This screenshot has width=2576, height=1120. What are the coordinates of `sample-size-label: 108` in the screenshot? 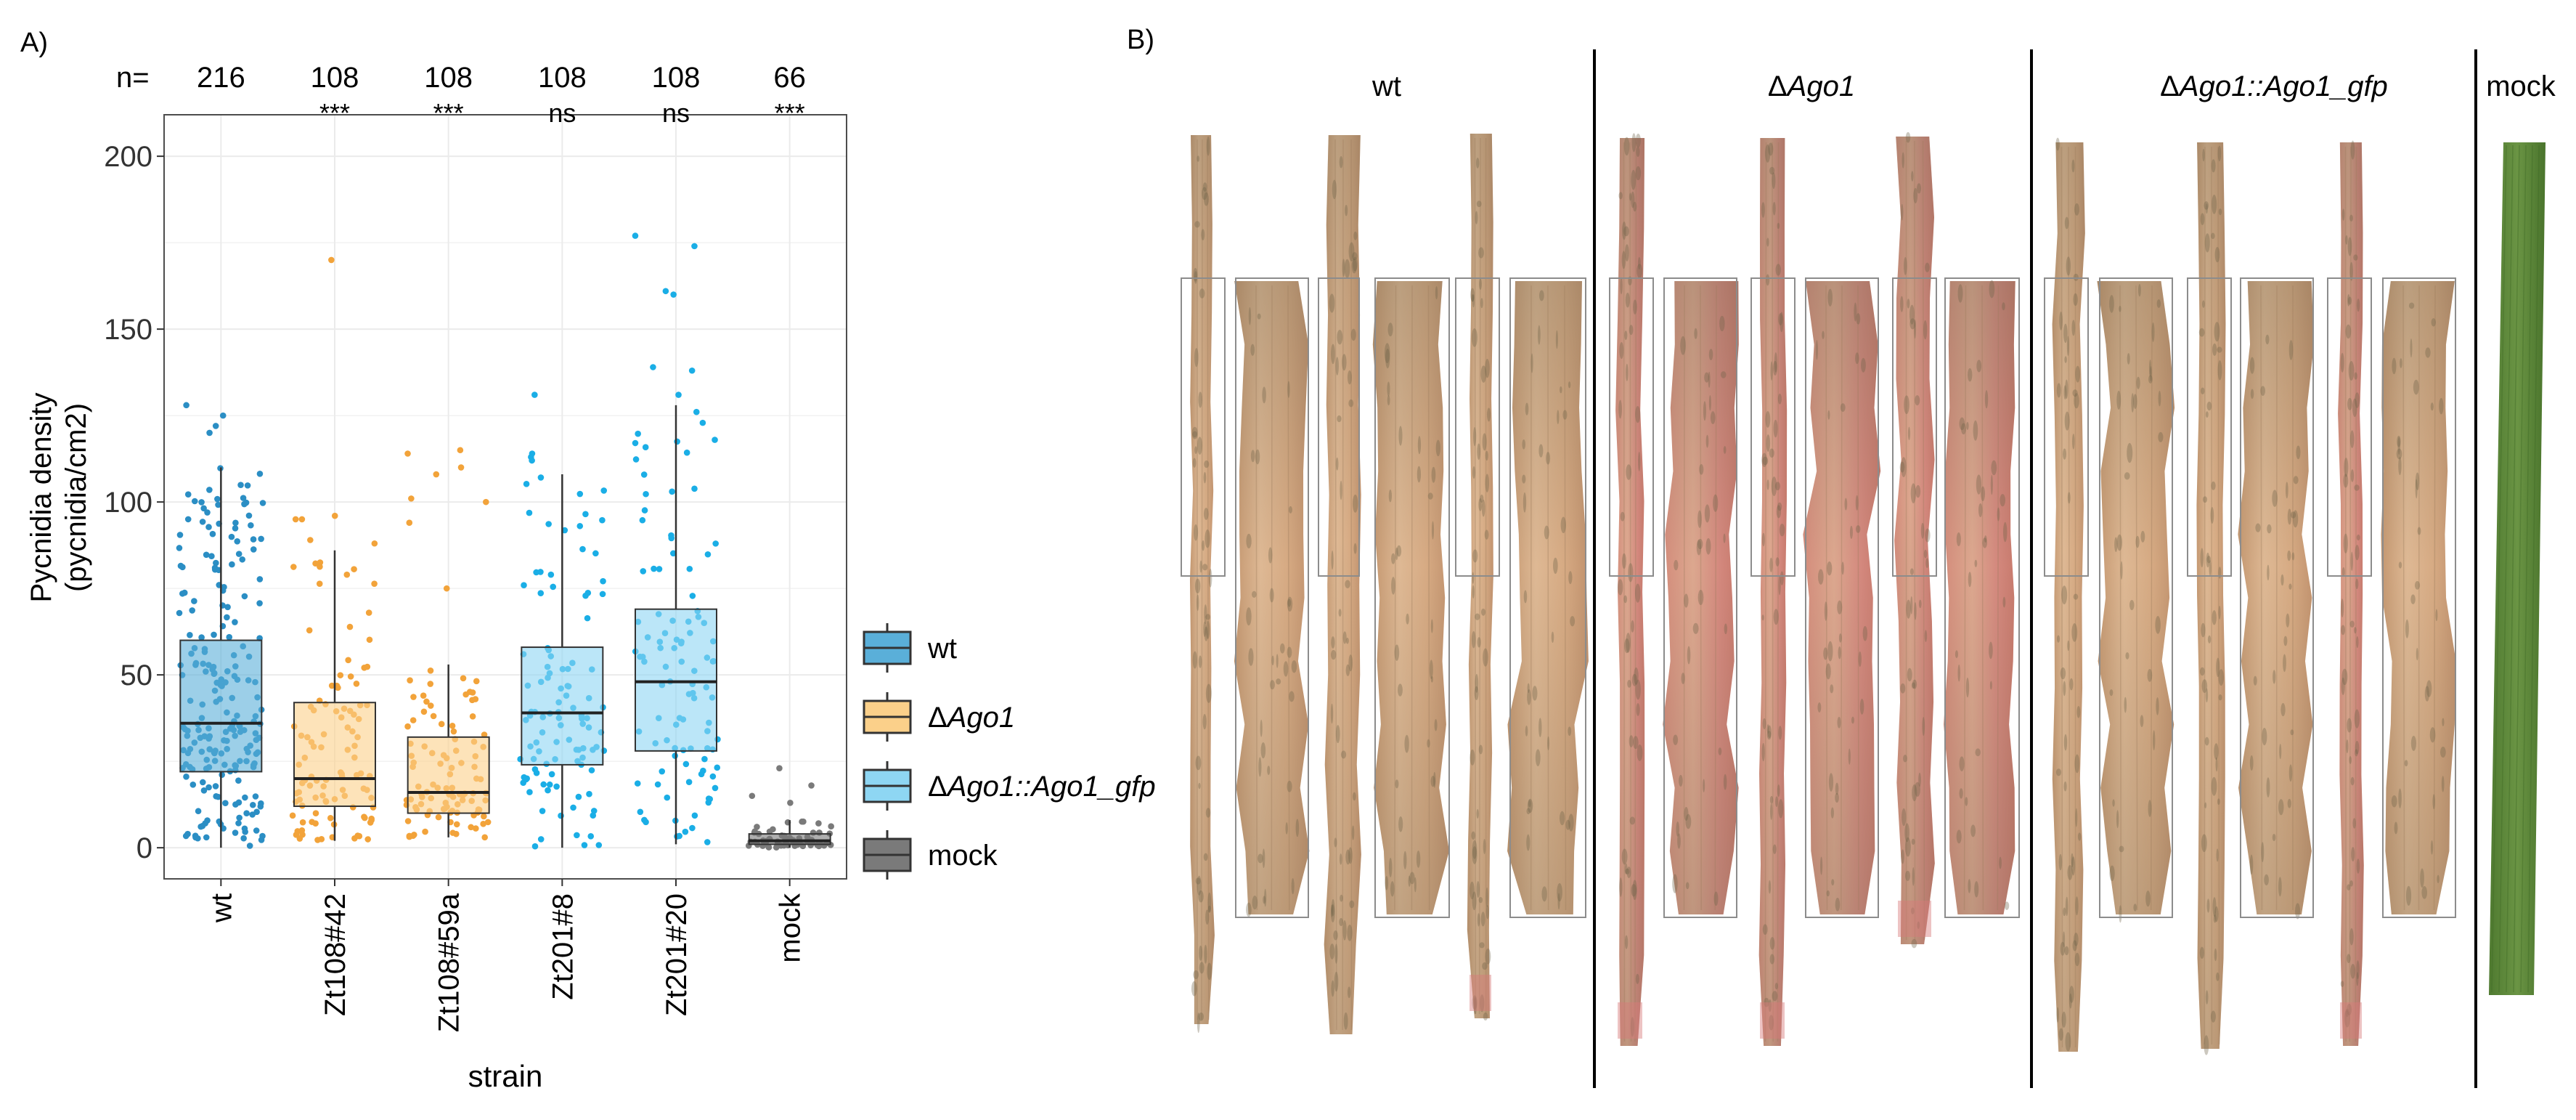 It's located at (562, 78).